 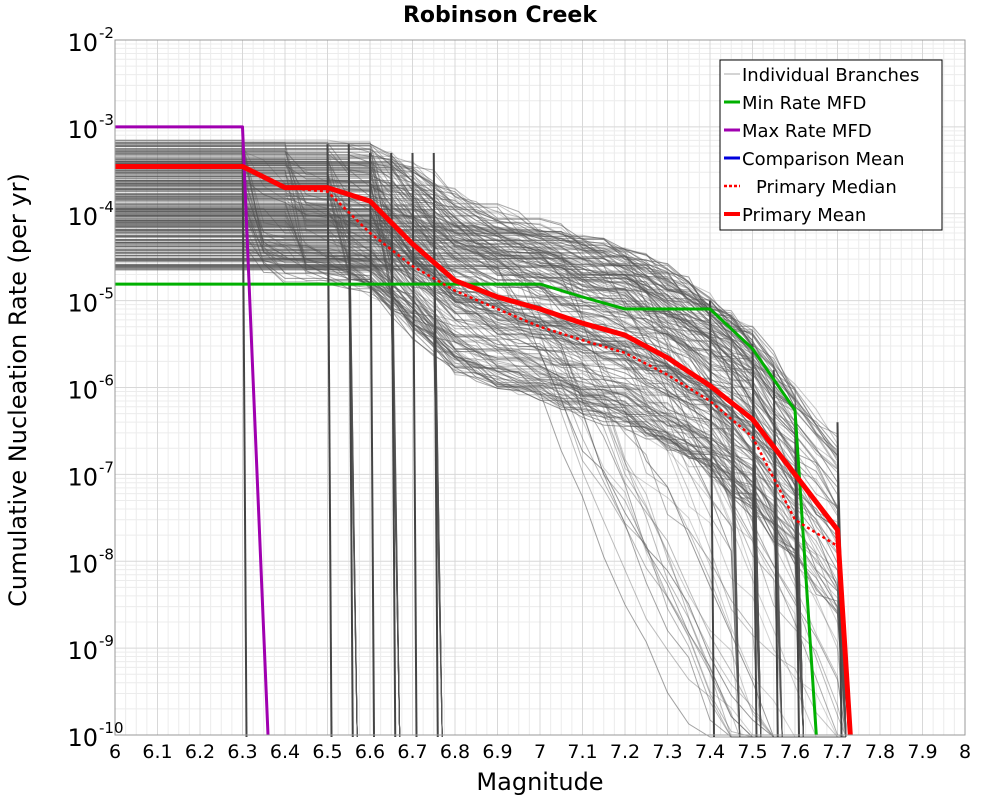 I want to click on y-tick-exponent: -10, so click(x=111, y=728).